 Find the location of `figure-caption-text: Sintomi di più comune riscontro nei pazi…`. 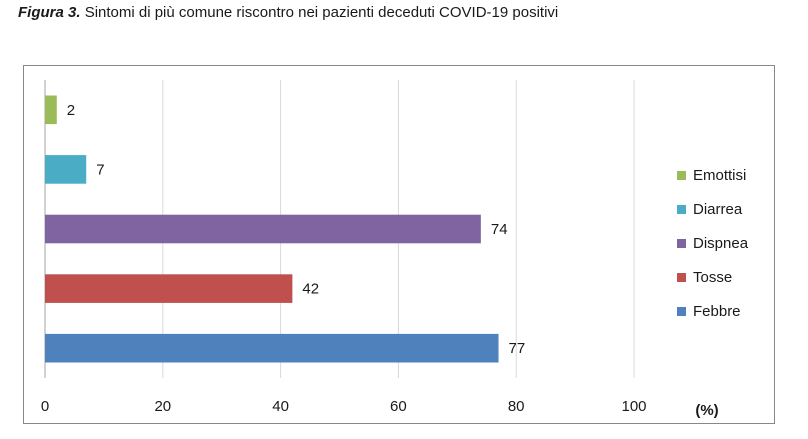

figure-caption-text: Sintomi di più comune riscontro nei pazi… is located at coordinates (321, 12).